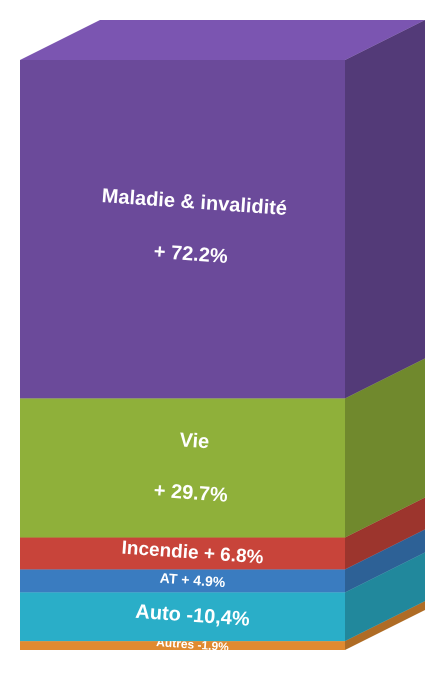  I want to click on segment-label: Incendie + 6.8%, so click(192, 553).